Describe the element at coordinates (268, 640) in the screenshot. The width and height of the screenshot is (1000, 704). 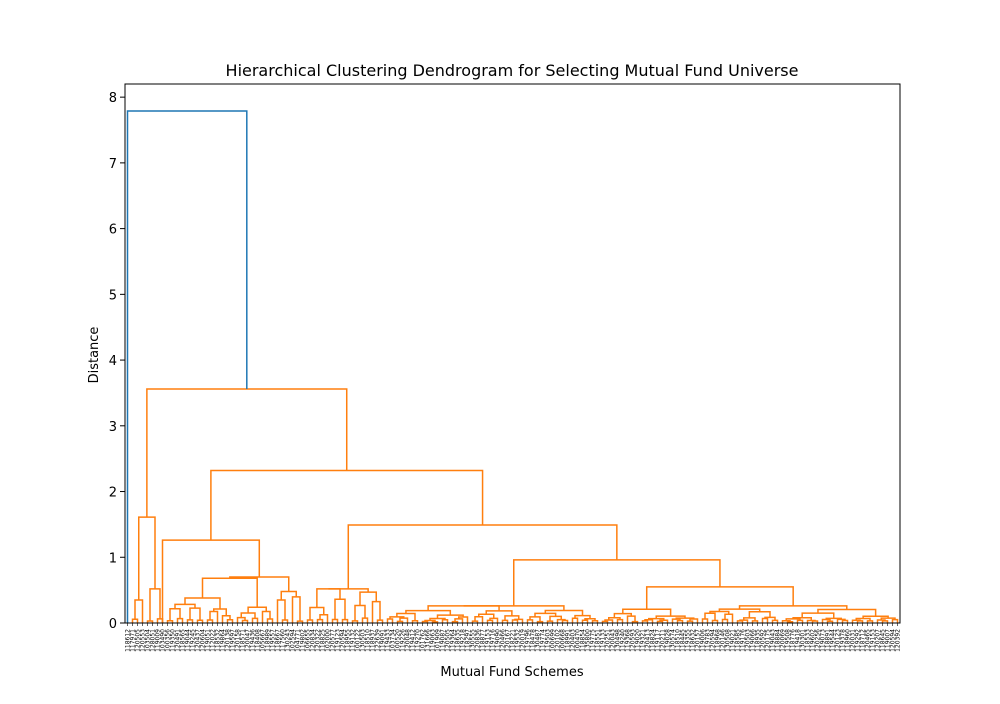
I see `leaf-label: 118989` at that location.